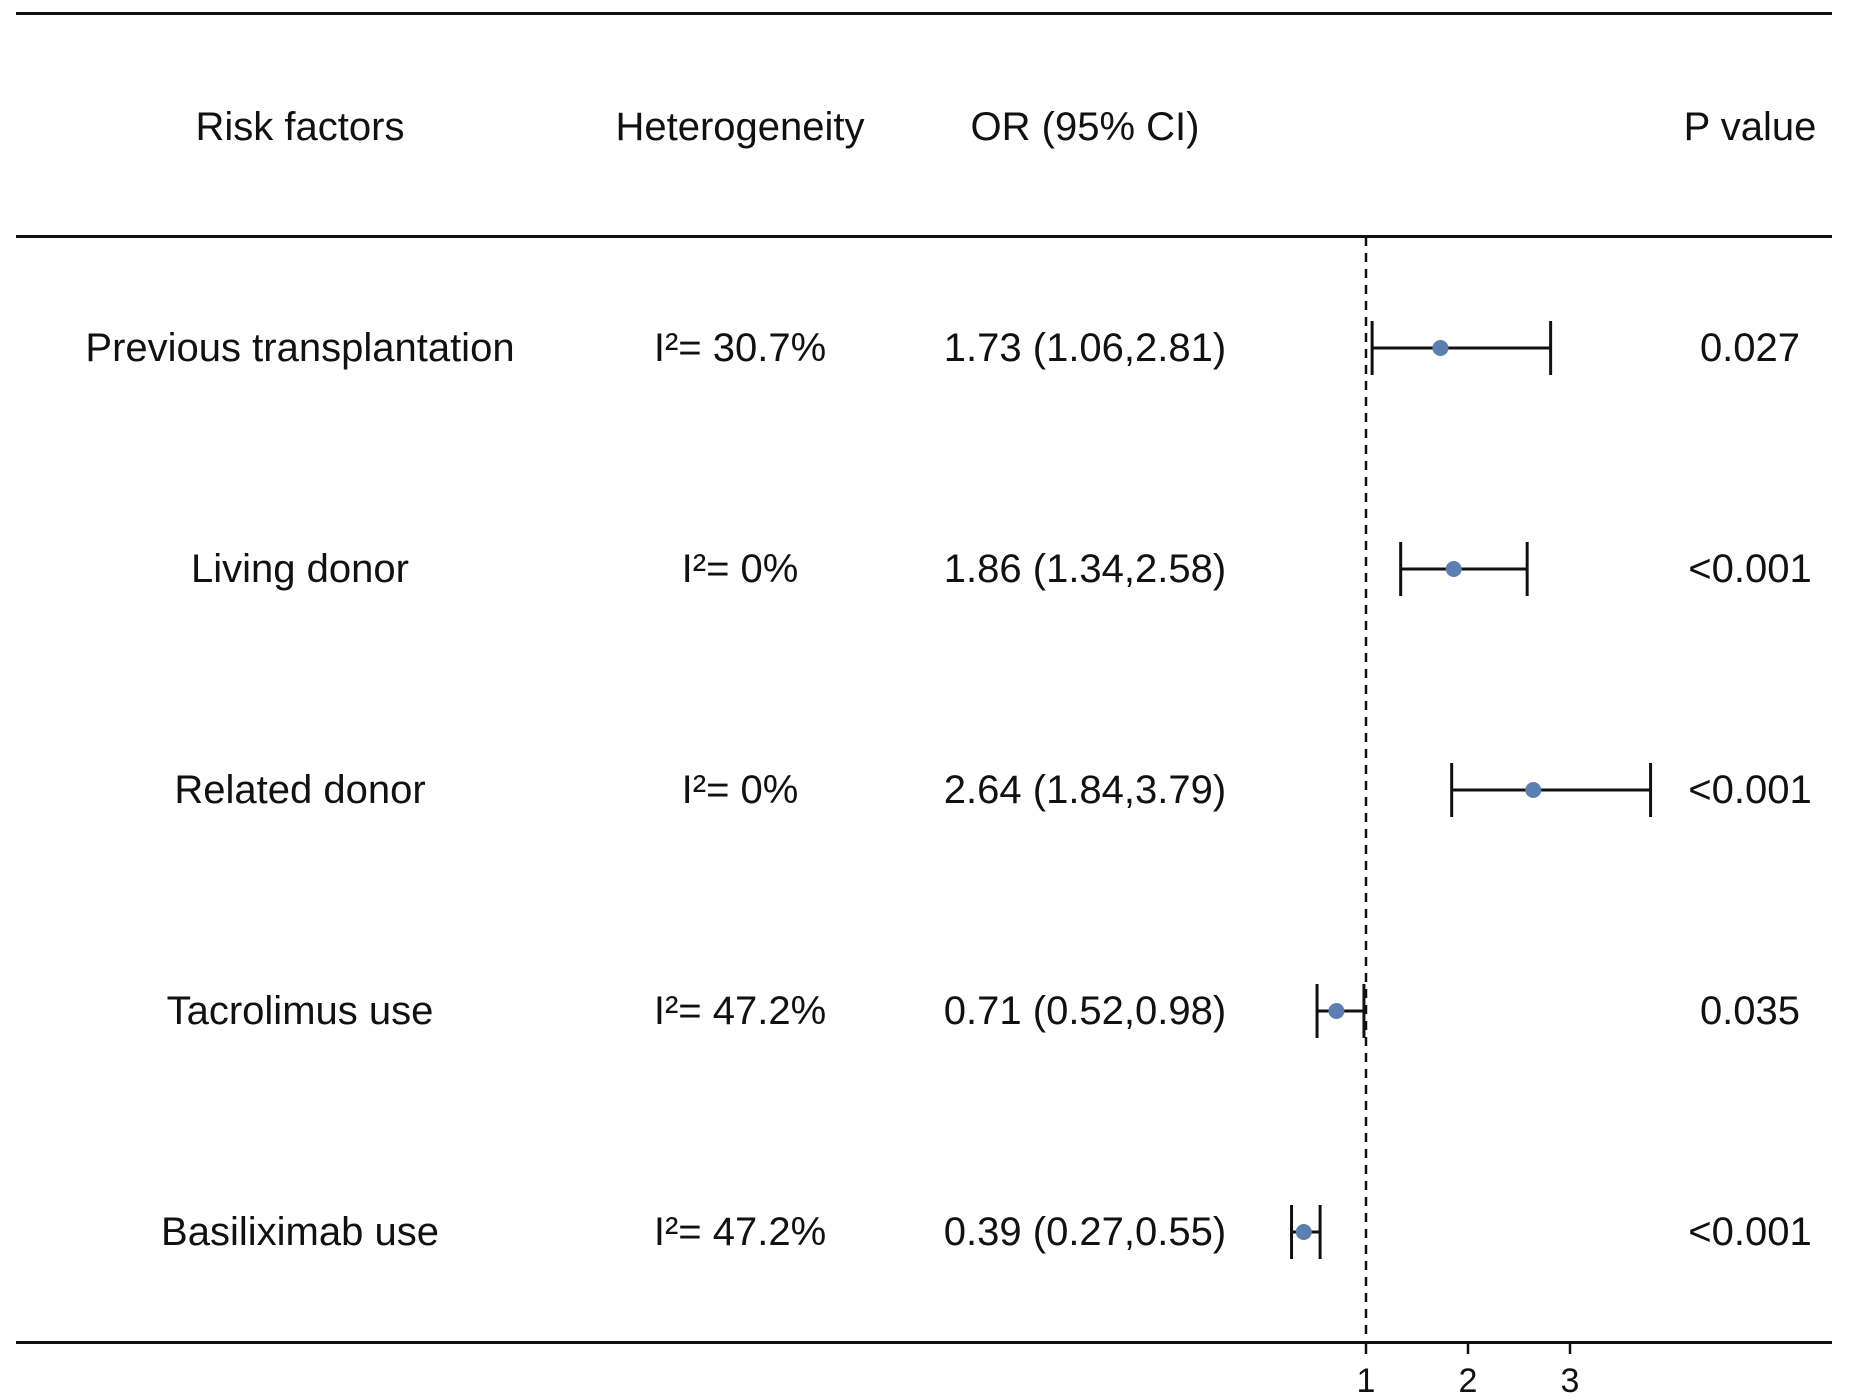  I want to click on bottom-rule, so click(924, 1342).